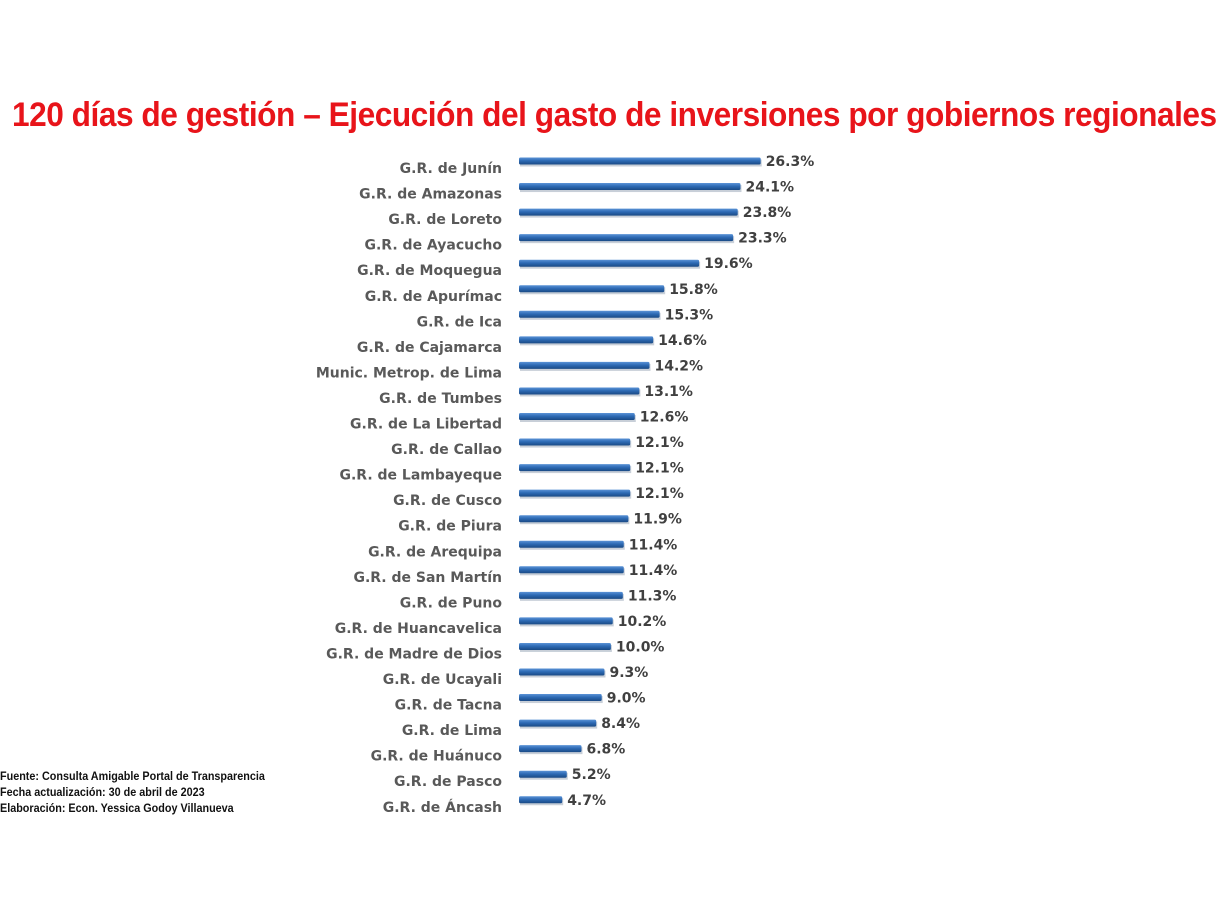 This screenshot has width=1228, height=902. I want to click on value-label: 15.8%, so click(693, 290).